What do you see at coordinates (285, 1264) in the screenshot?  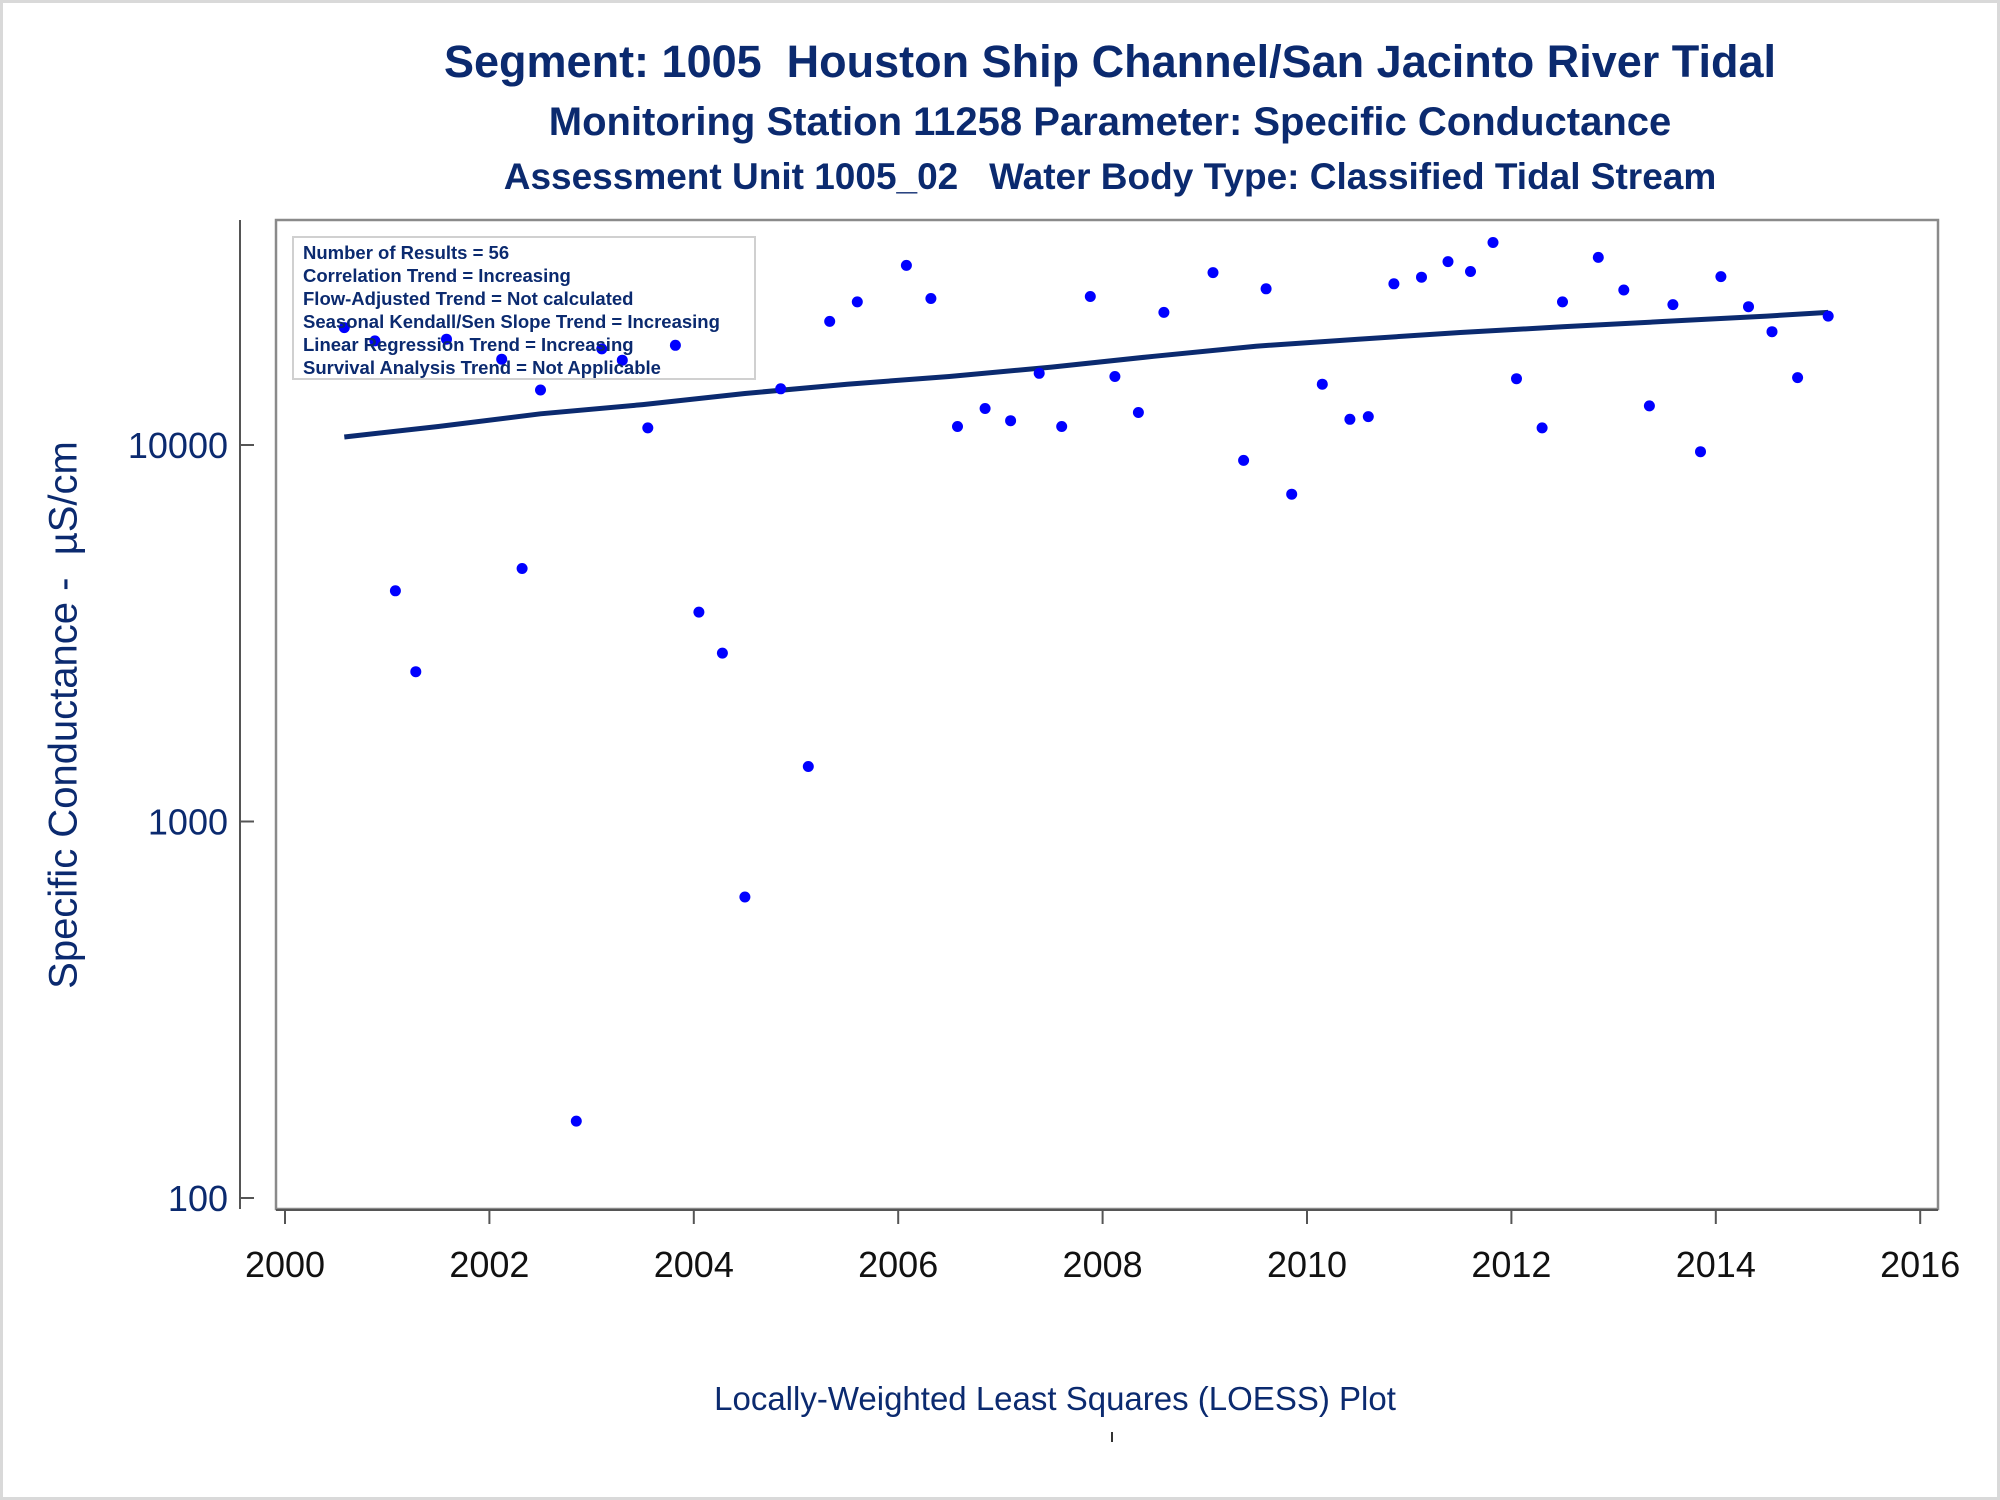 I see `x-tick-label-2000: 2000` at bounding box center [285, 1264].